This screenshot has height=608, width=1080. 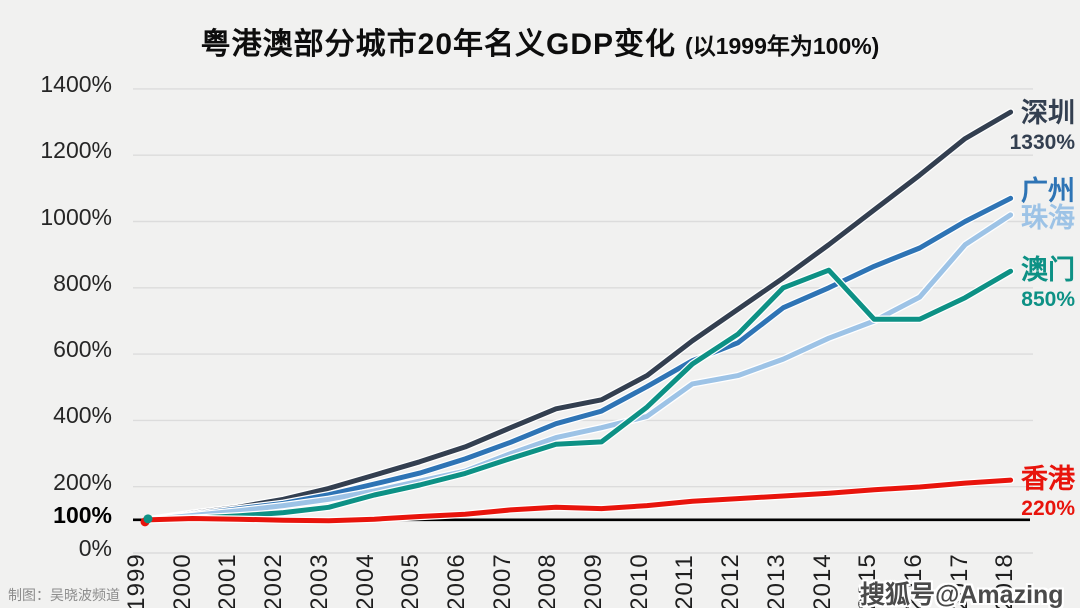 I want to click on x-tick-2006: 2006, so click(x=456, y=580).